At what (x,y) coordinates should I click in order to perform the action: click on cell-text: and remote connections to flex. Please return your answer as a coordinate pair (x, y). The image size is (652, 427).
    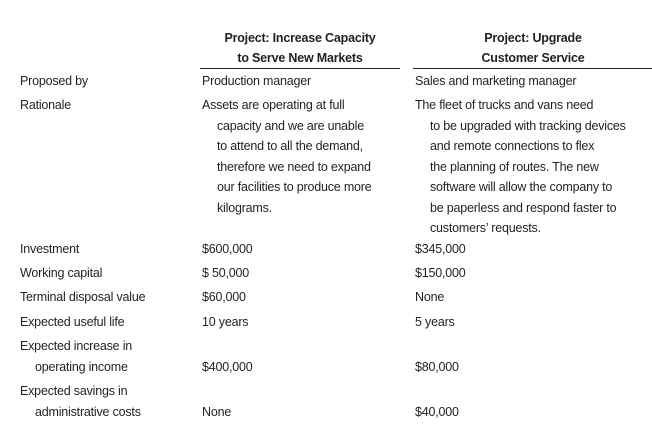
    Looking at the image, I should click on (512, 146).